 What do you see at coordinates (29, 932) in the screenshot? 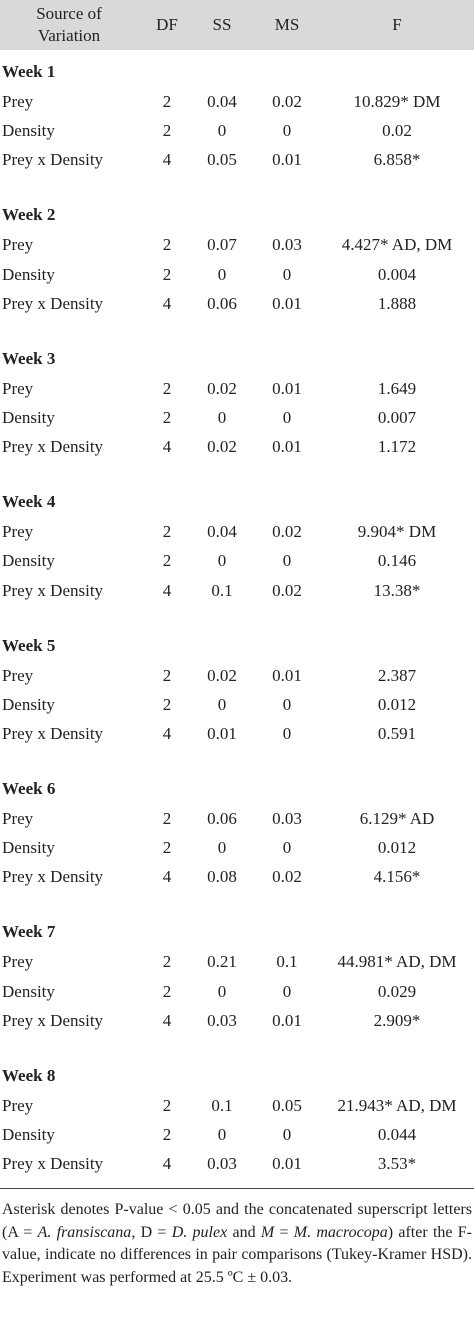
I see `week-title: Week 7` at bounding box center [29, 932].